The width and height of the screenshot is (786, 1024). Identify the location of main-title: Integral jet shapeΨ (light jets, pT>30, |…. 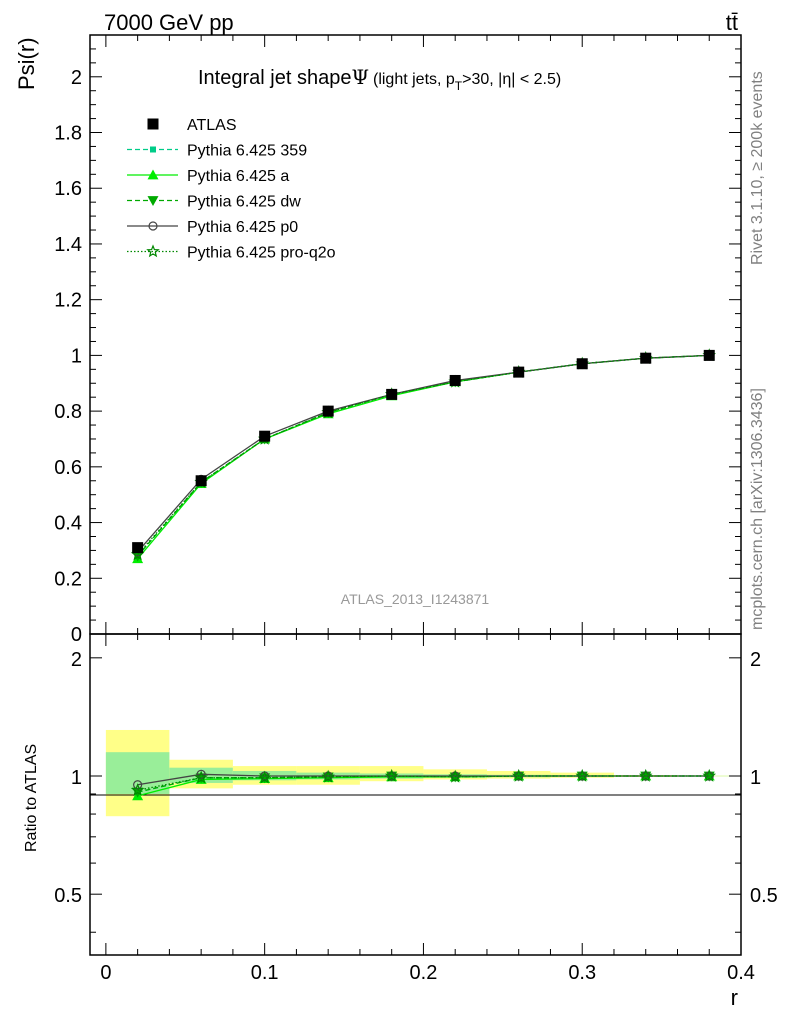
(379, 79).